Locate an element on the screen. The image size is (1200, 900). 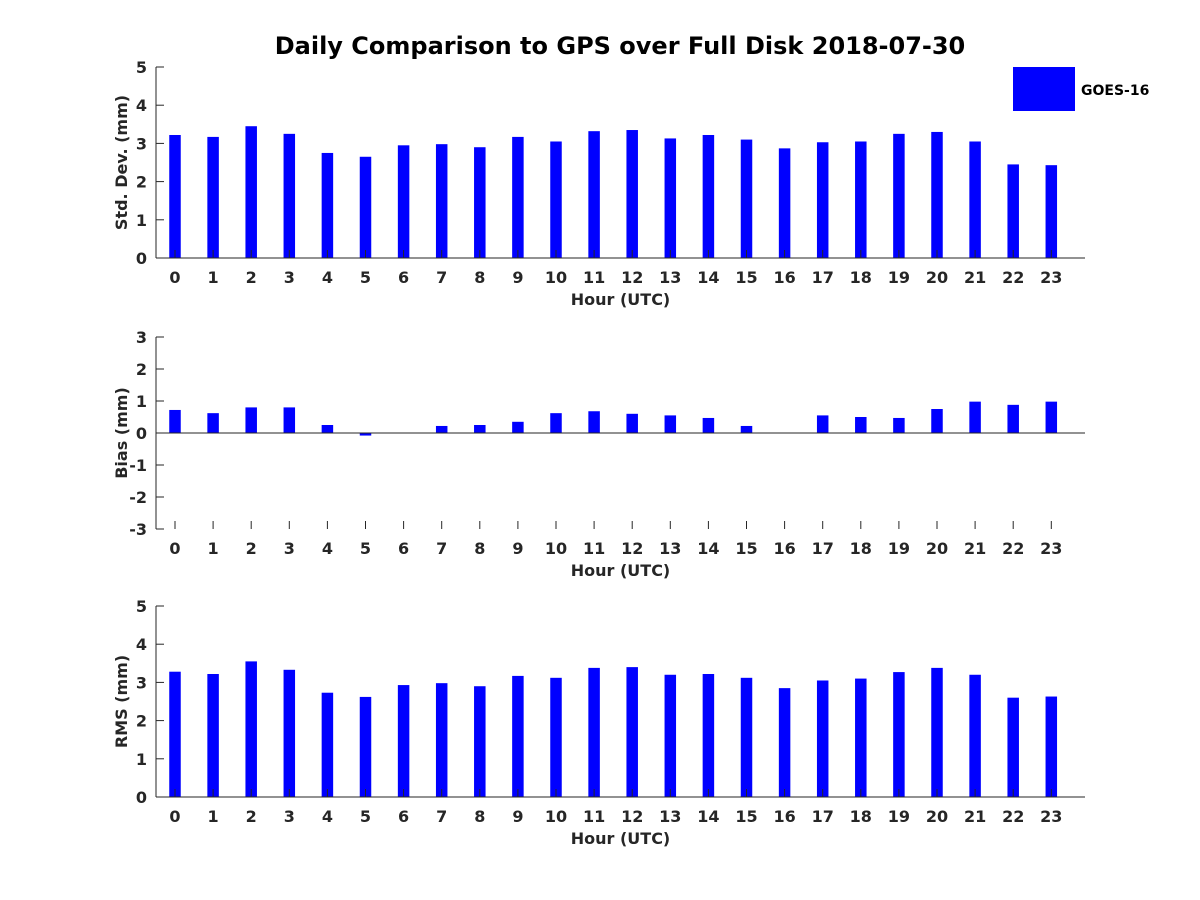
x-tick-label: 13 is located at coordinates (670, 816).